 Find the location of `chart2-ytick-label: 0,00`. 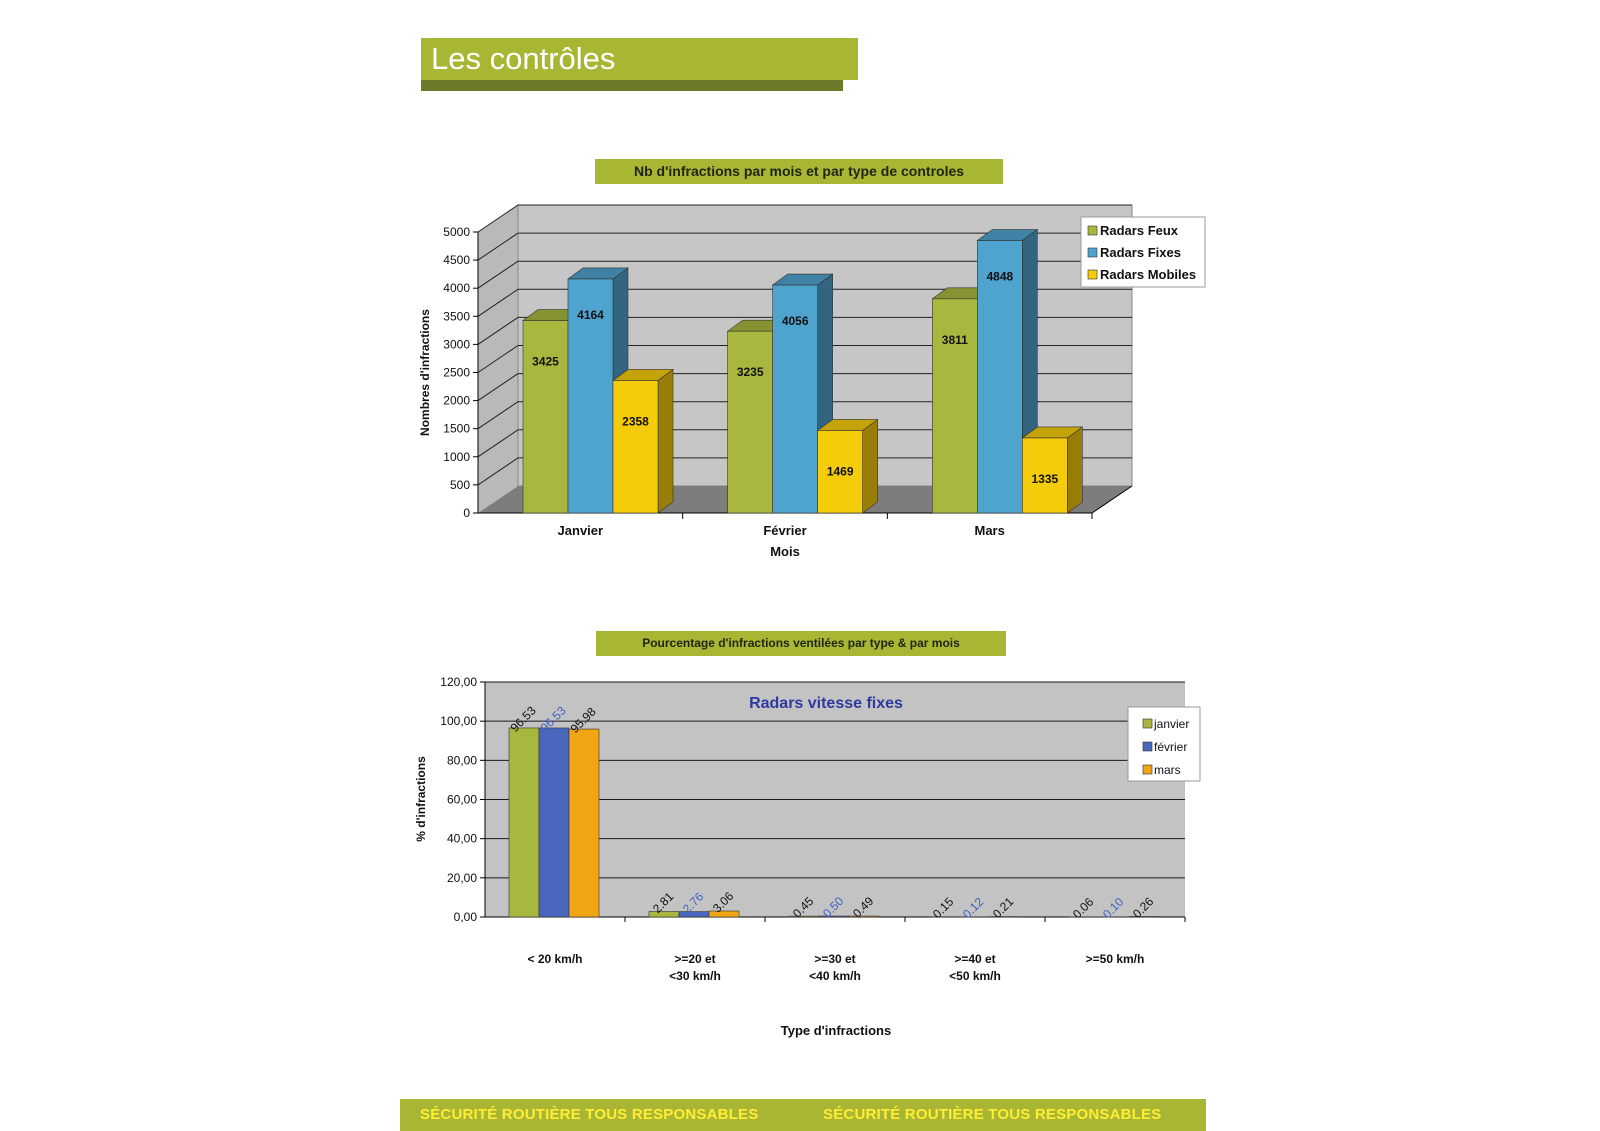

chart2-ytick-label: 0,00 is located at coordinates (466, 917).